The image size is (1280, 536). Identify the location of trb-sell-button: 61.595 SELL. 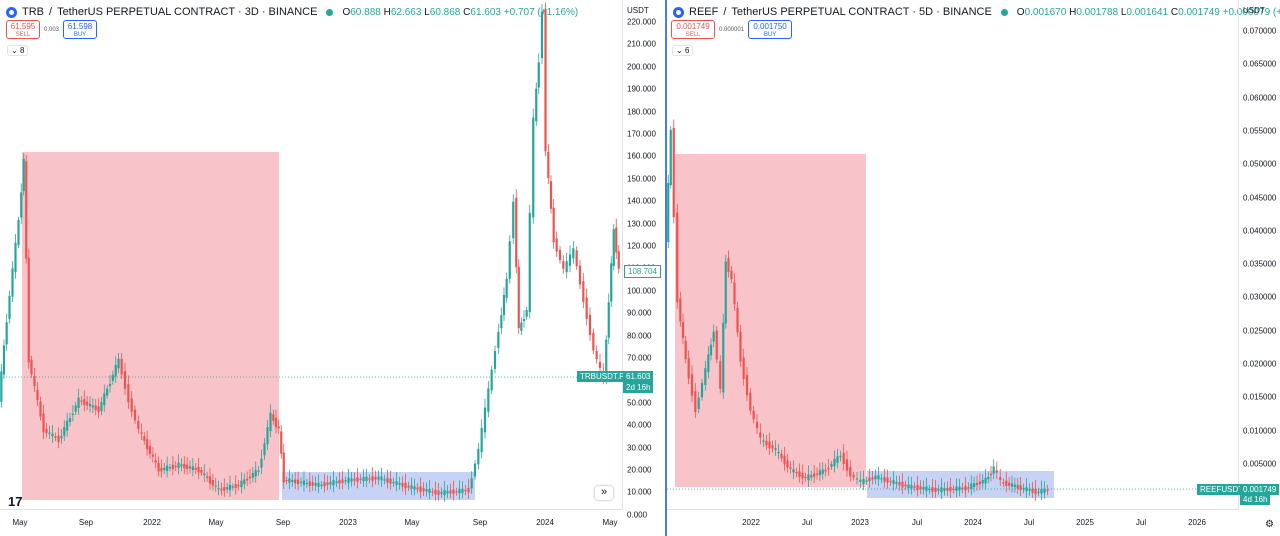
(23, 29).